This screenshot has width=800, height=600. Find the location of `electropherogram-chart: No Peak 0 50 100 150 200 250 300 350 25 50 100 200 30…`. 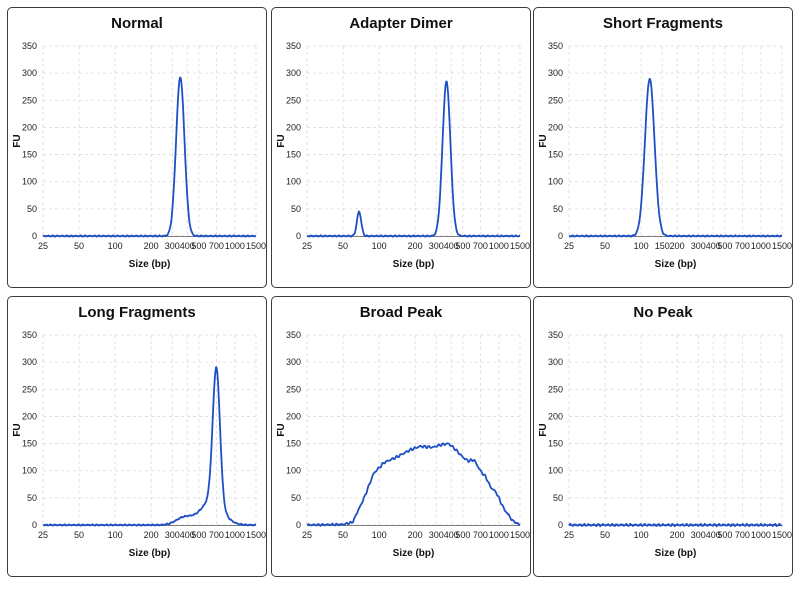

electropherogram-chart: No Peak 0 50 100 150 200 250 300 350 25 50 100 200 30… is located at coordinates (665, 431).